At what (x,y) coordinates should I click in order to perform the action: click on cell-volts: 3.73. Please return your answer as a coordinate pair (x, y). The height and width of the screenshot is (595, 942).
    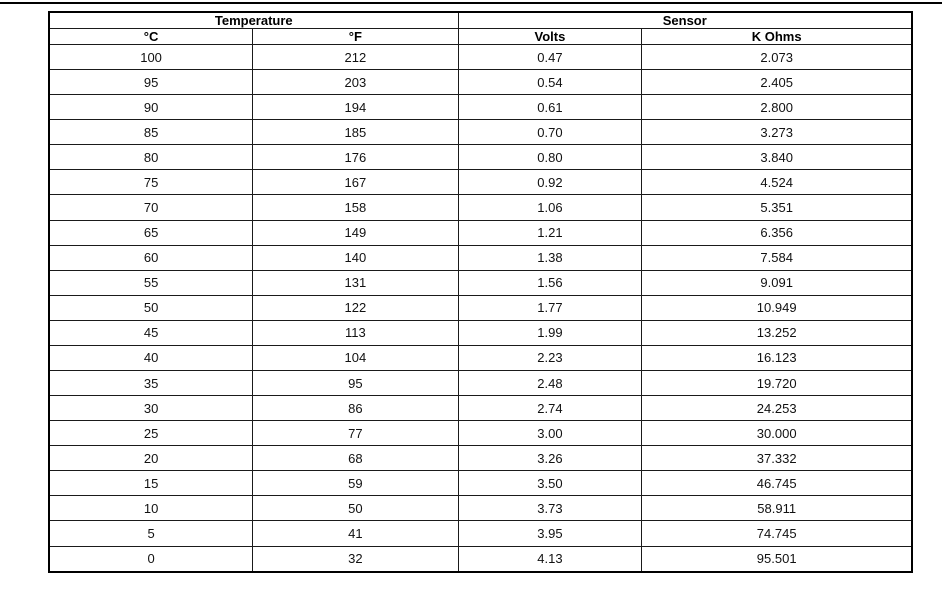
    Looking at the image, I should click on (550, 508).